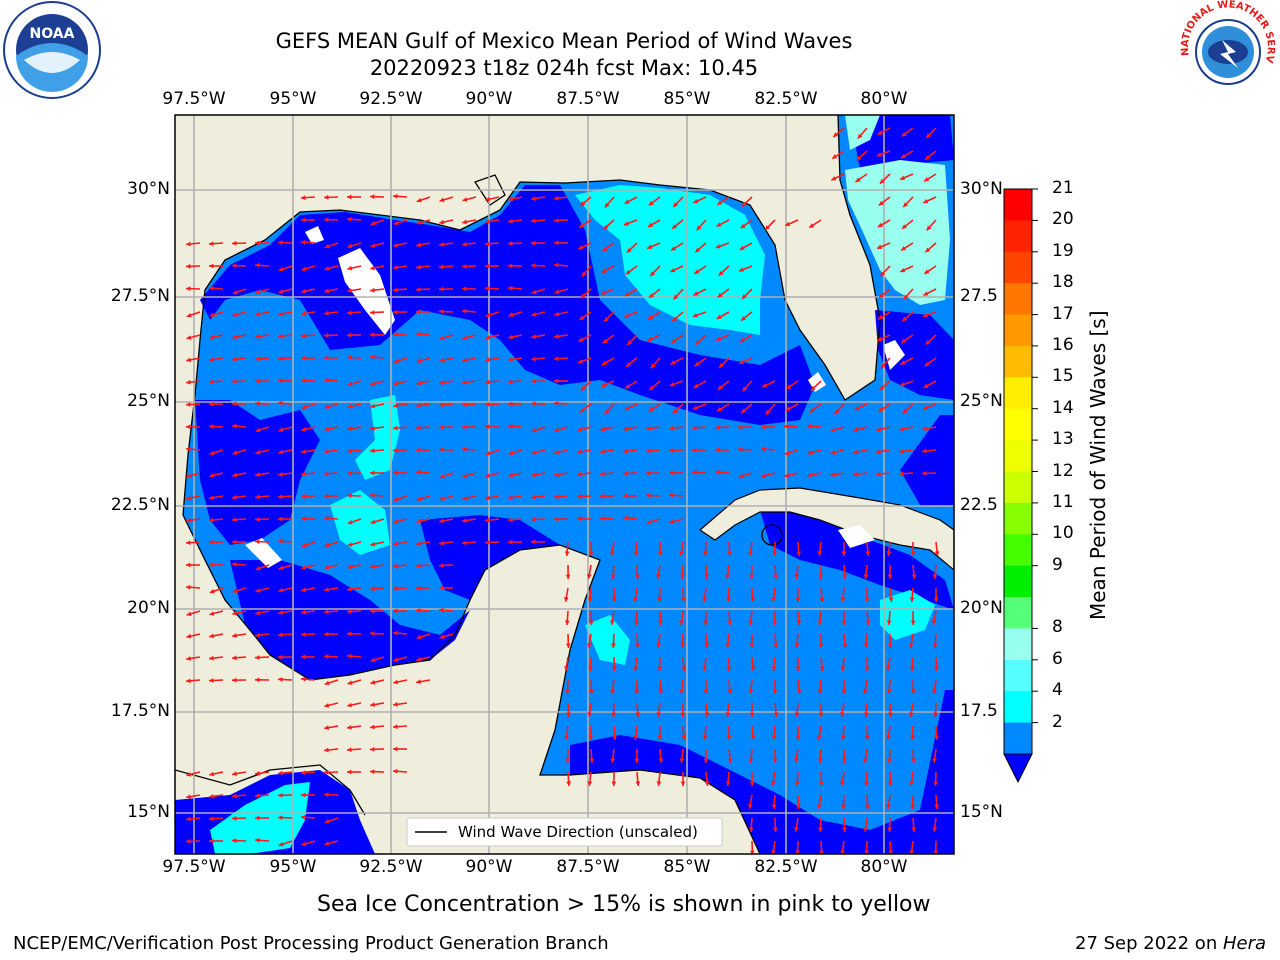 The height and width of the screenshot is (960, 1280). I want to click on lat-tick-label: 27.5°N, so click(140, 296).